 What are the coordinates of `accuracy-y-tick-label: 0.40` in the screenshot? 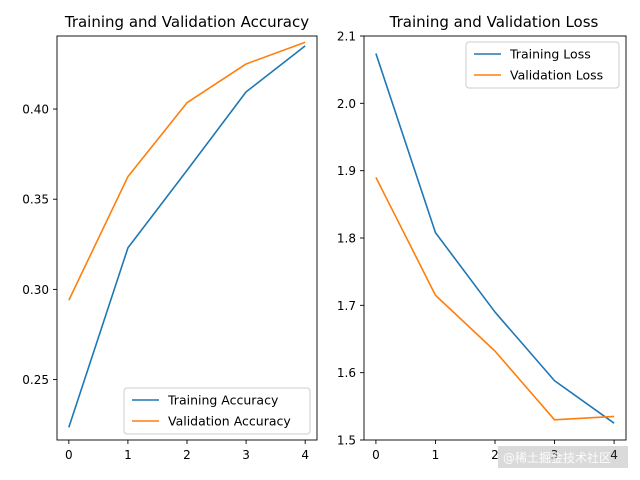 It's located at (35, 110).